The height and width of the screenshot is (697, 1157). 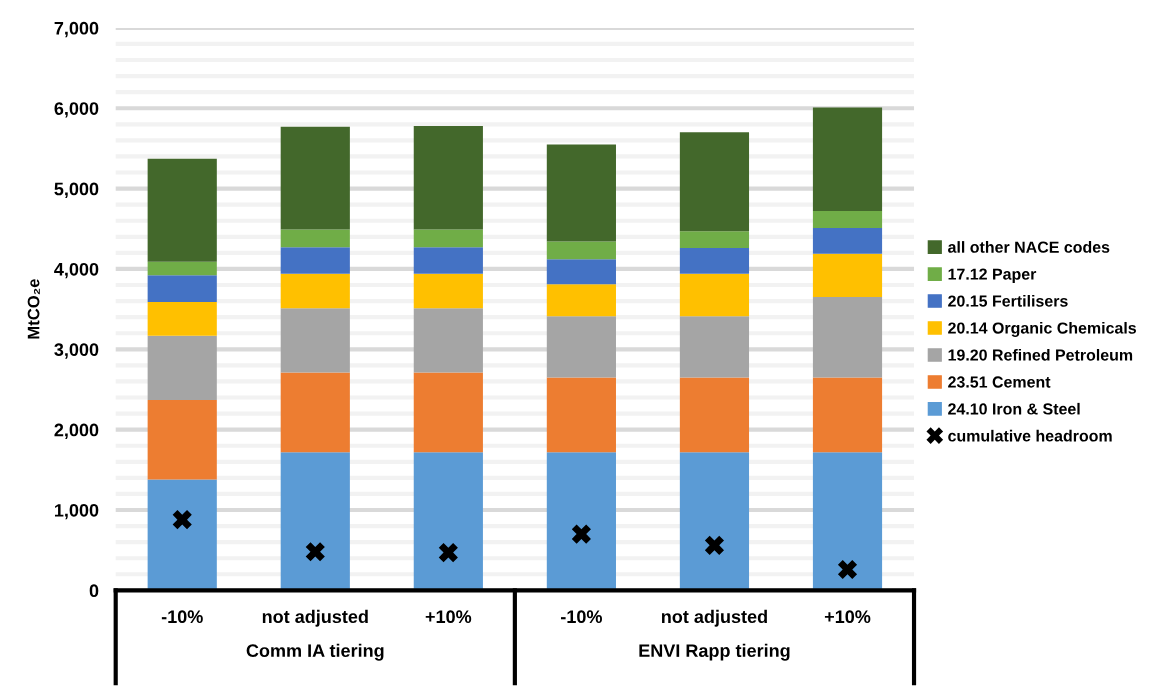 What do you see at coordinates (1042, 329) in the screenshot?
I see `legend-label: 20.14 Organic Chemicals` at bounding box center [1042, 329].